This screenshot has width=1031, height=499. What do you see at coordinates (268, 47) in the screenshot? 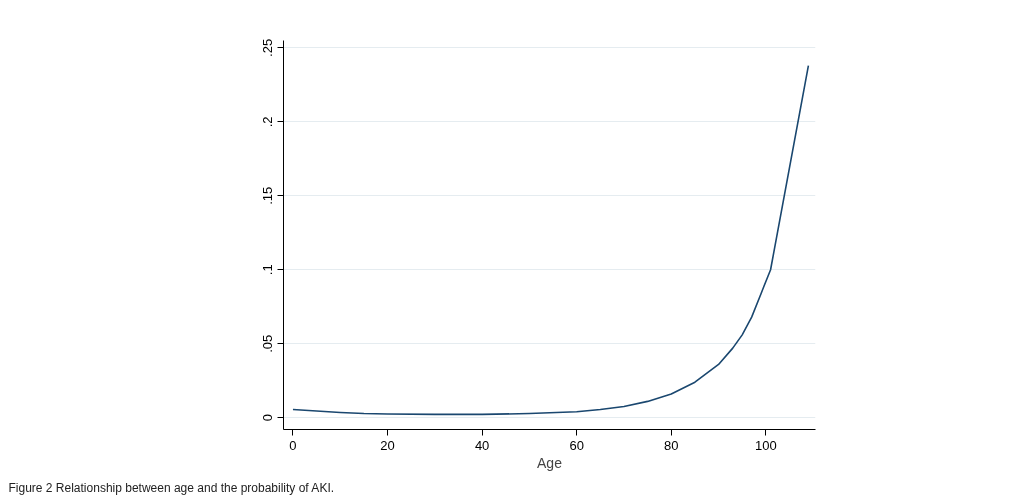
I see `y-tick-label: .25` at bounding box center [268, 47].